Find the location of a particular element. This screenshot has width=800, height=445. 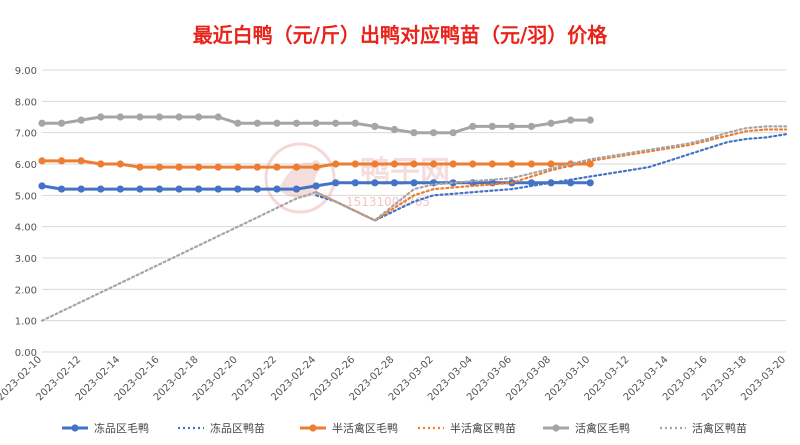

watermark: 鸭子网 15131009765 is located at coordinates (357, 178).